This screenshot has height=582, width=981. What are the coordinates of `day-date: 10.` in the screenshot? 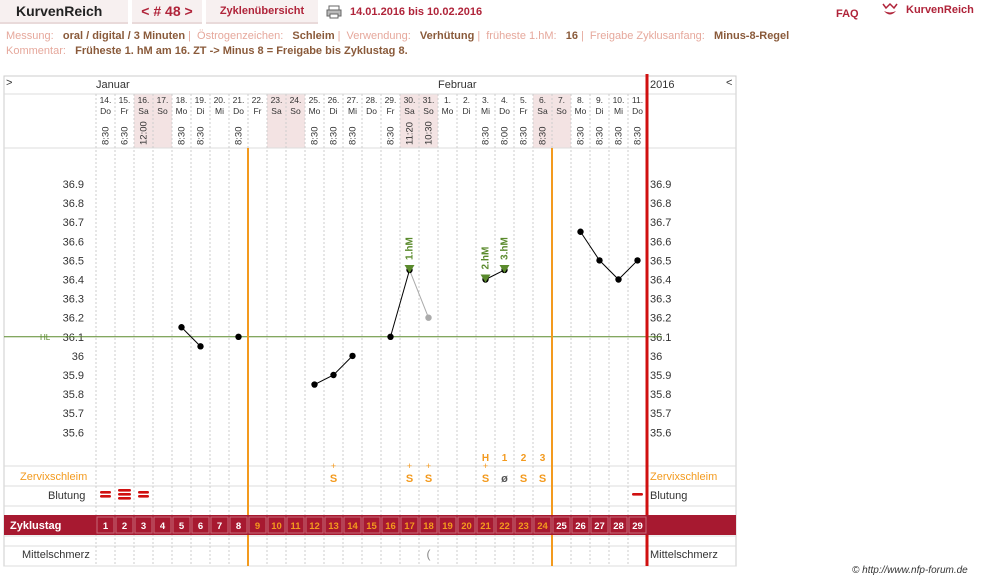 It's located at (619, 100).